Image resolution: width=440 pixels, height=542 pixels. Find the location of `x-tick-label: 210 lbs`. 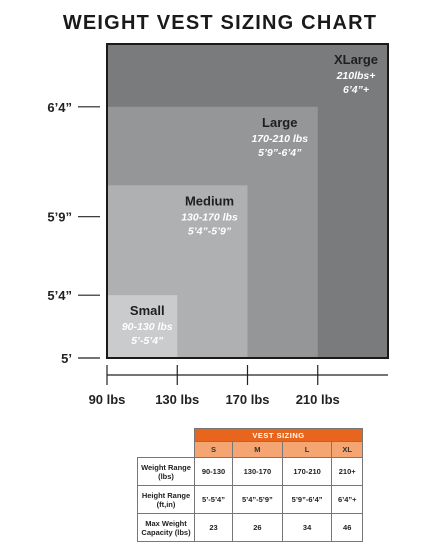

x-tick-label: 210 lbs is located at coordinates (318, 399).